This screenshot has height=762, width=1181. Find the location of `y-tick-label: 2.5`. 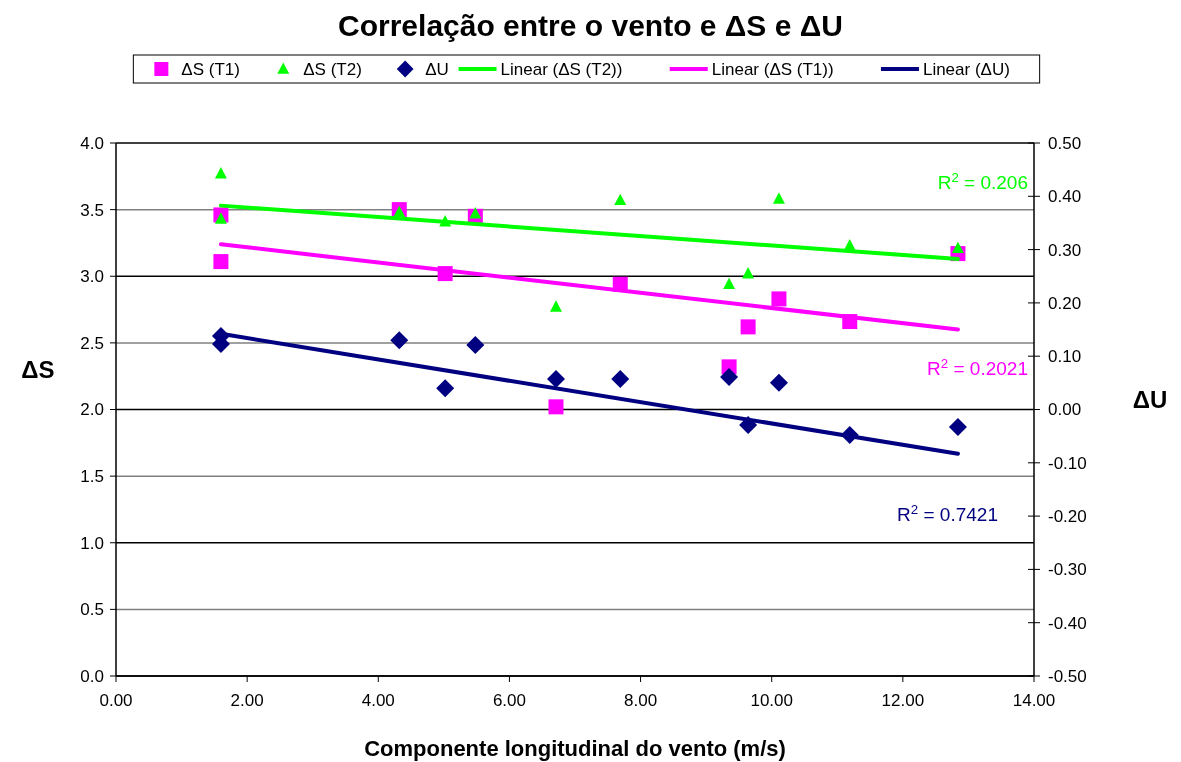

y-tick-label: 2.5 is located at coordinates (92, 343).